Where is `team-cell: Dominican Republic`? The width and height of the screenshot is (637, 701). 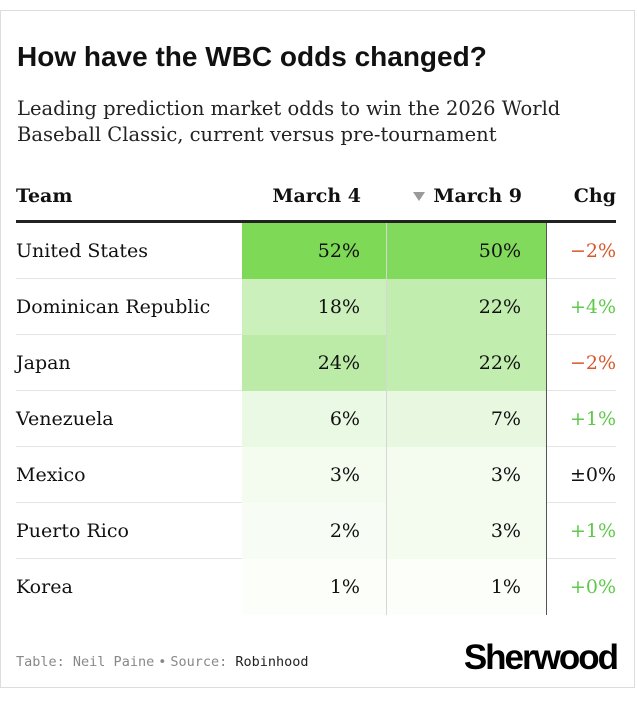
team-cell: Dominican Republic is located at coordinates (113, 307).